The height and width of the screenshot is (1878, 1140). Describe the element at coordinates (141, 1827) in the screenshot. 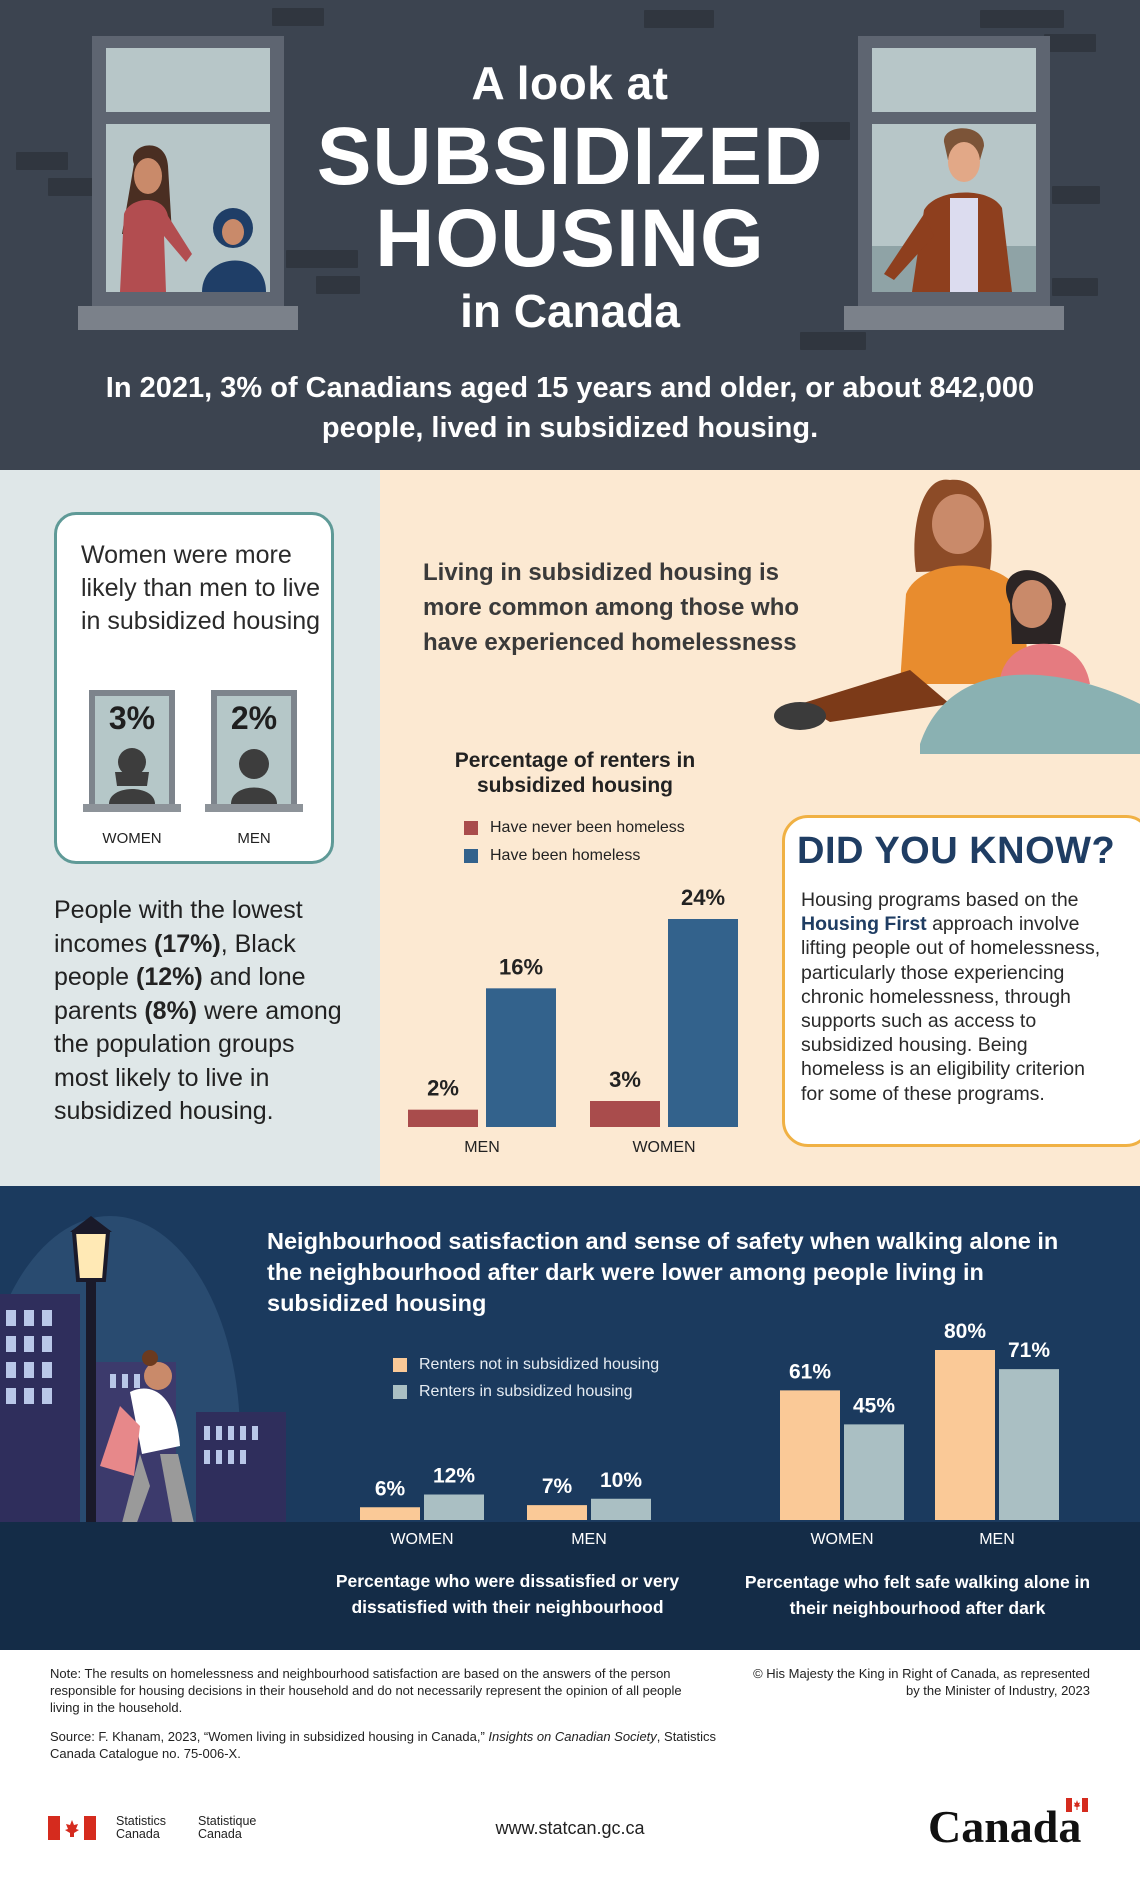

I see `statcan-english: Statistics Canada` at that location.